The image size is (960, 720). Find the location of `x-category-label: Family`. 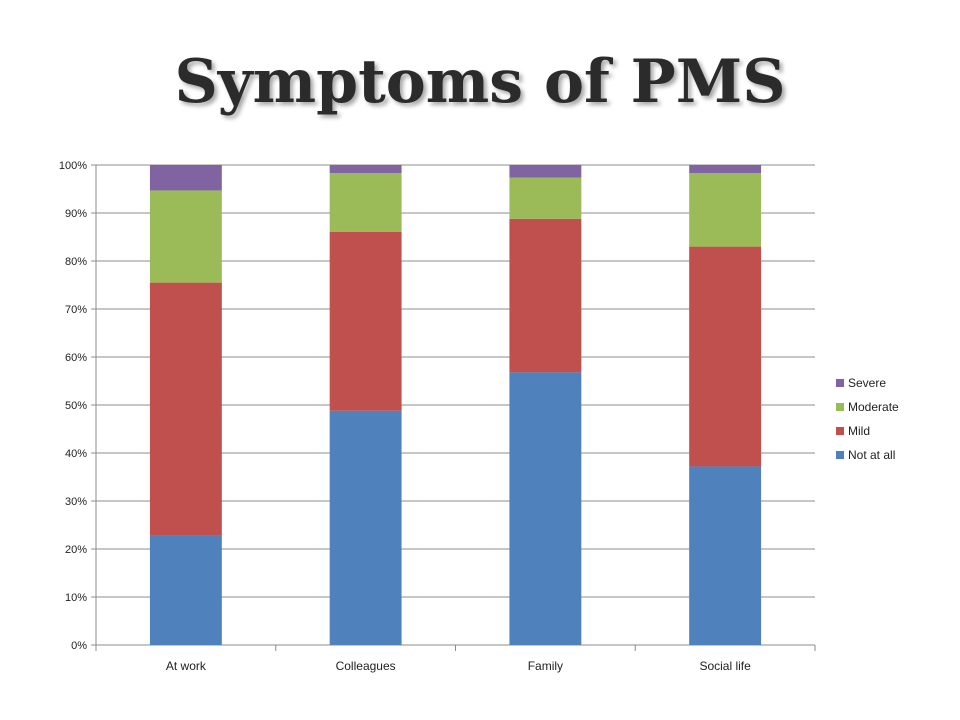

x-category-label: Family is located at coordinates (545, 666).